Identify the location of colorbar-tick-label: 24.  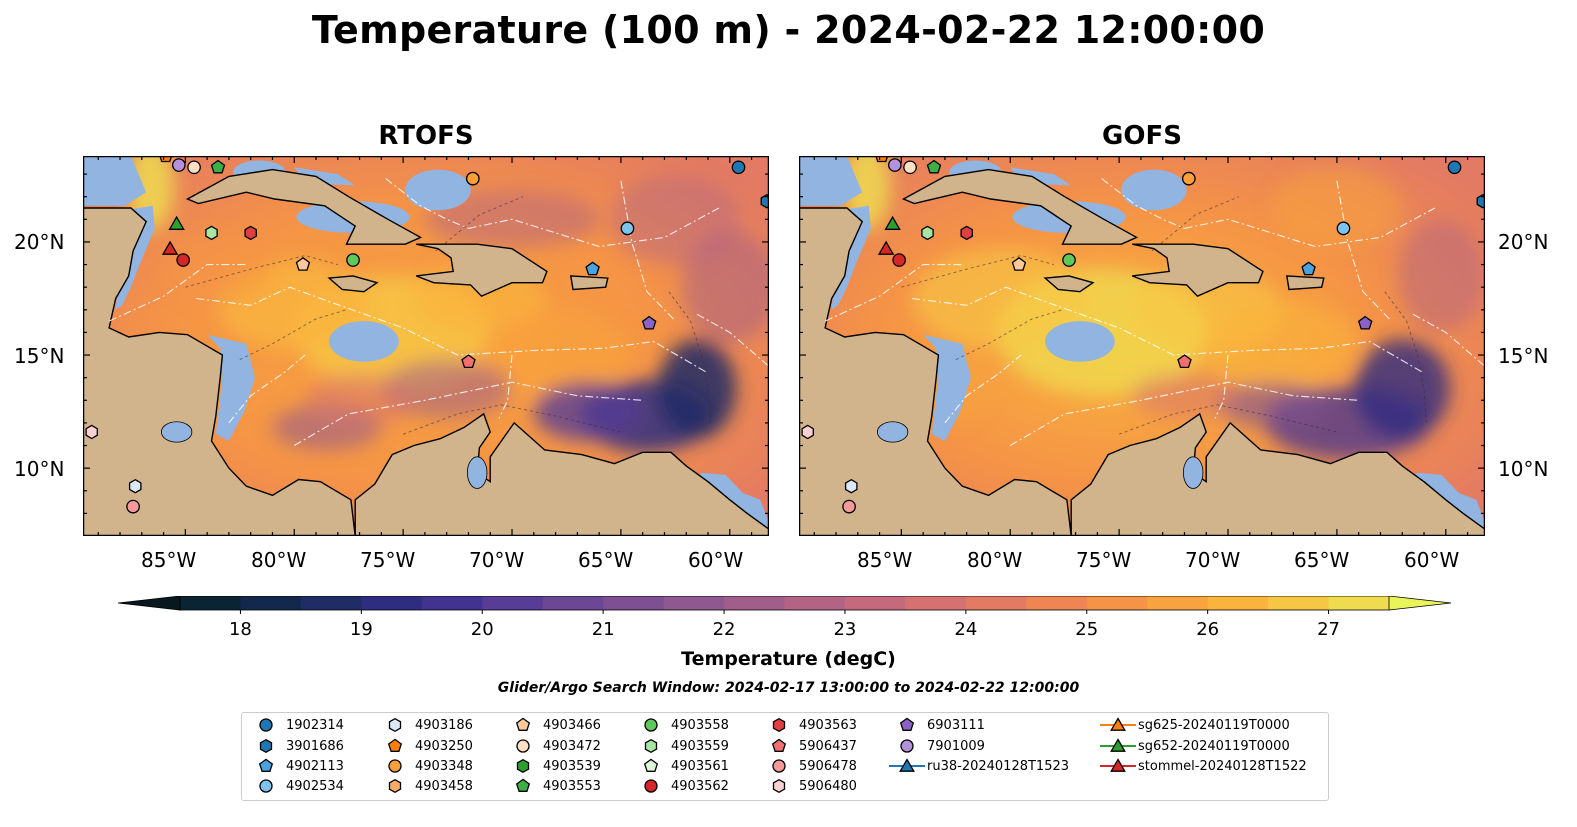
(966, 629).